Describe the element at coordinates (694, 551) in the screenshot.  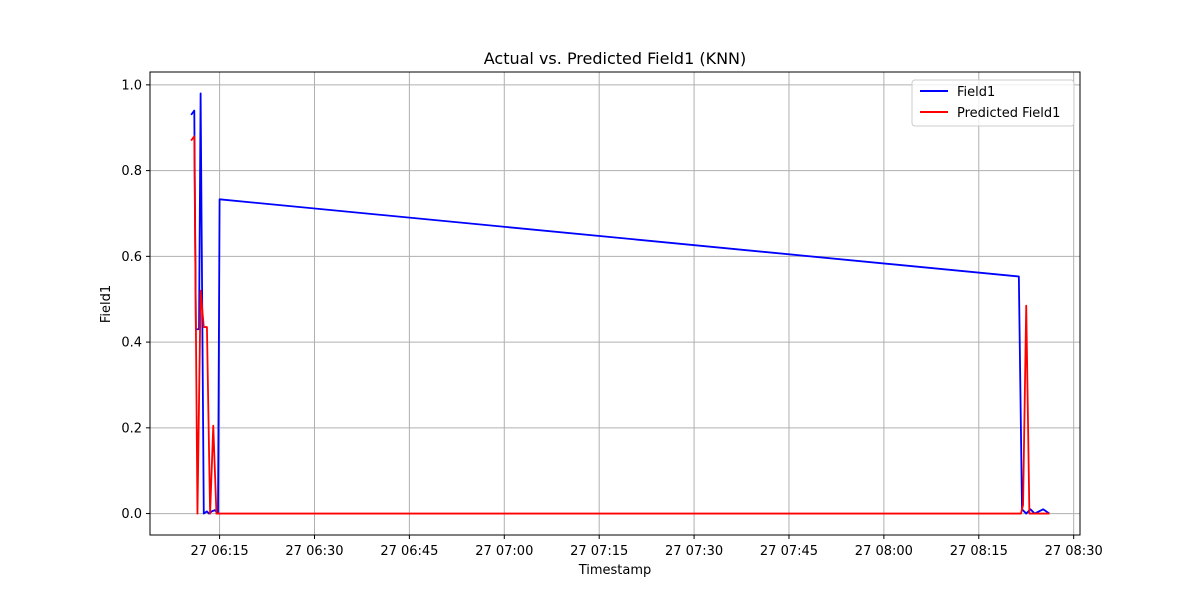
I see `x-tick-label: 27 07:30` at that location.